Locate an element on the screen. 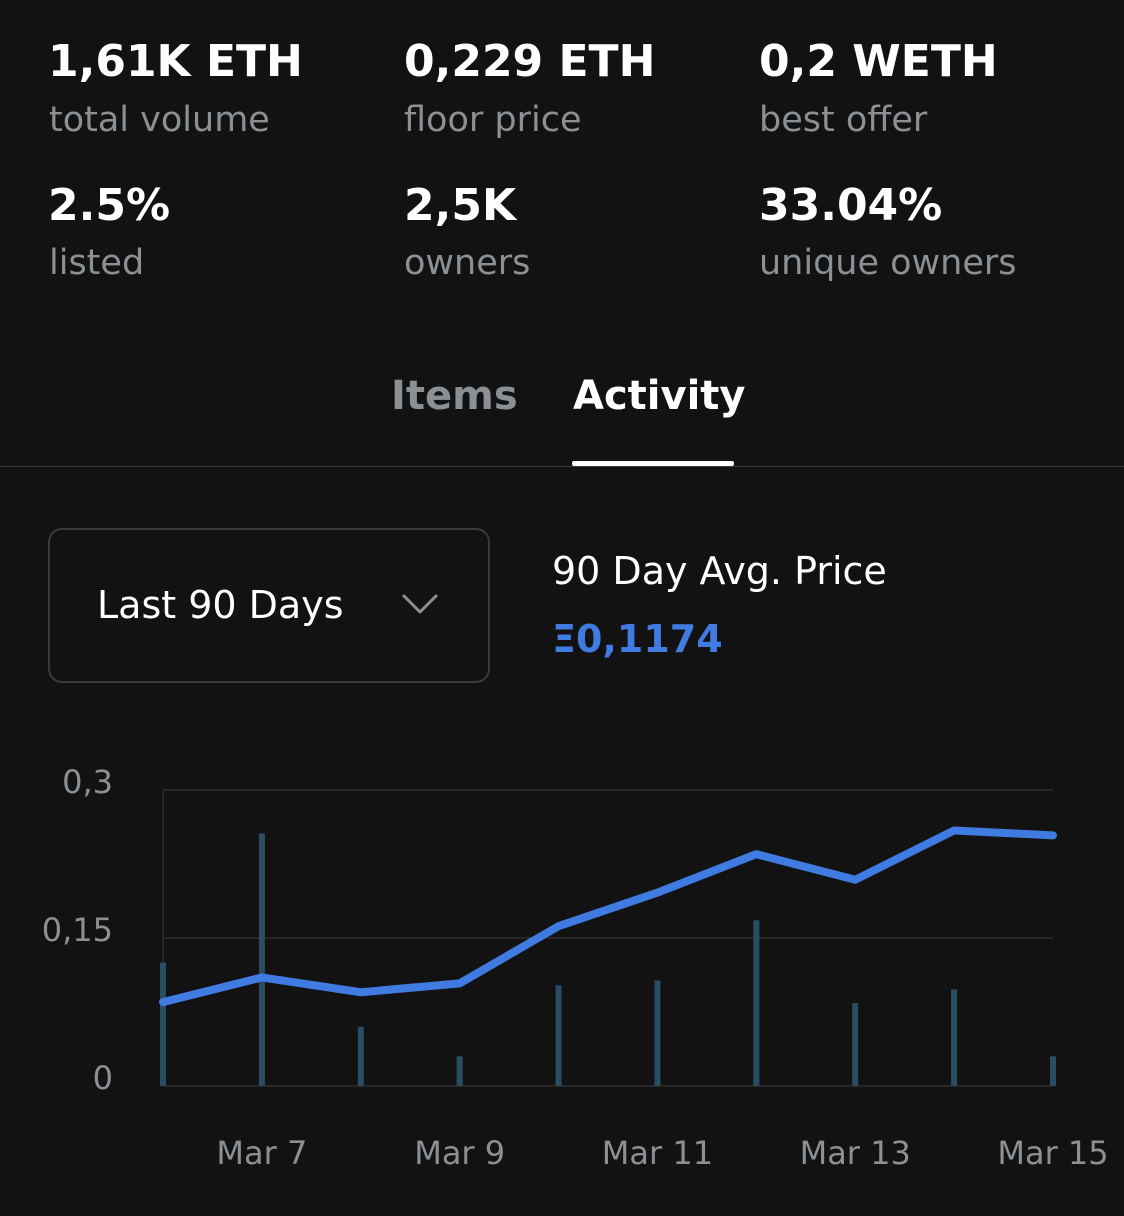 This screenshot has width=1124, height=1216. stat-value: 2.5% is located at coordinates (109, 205).